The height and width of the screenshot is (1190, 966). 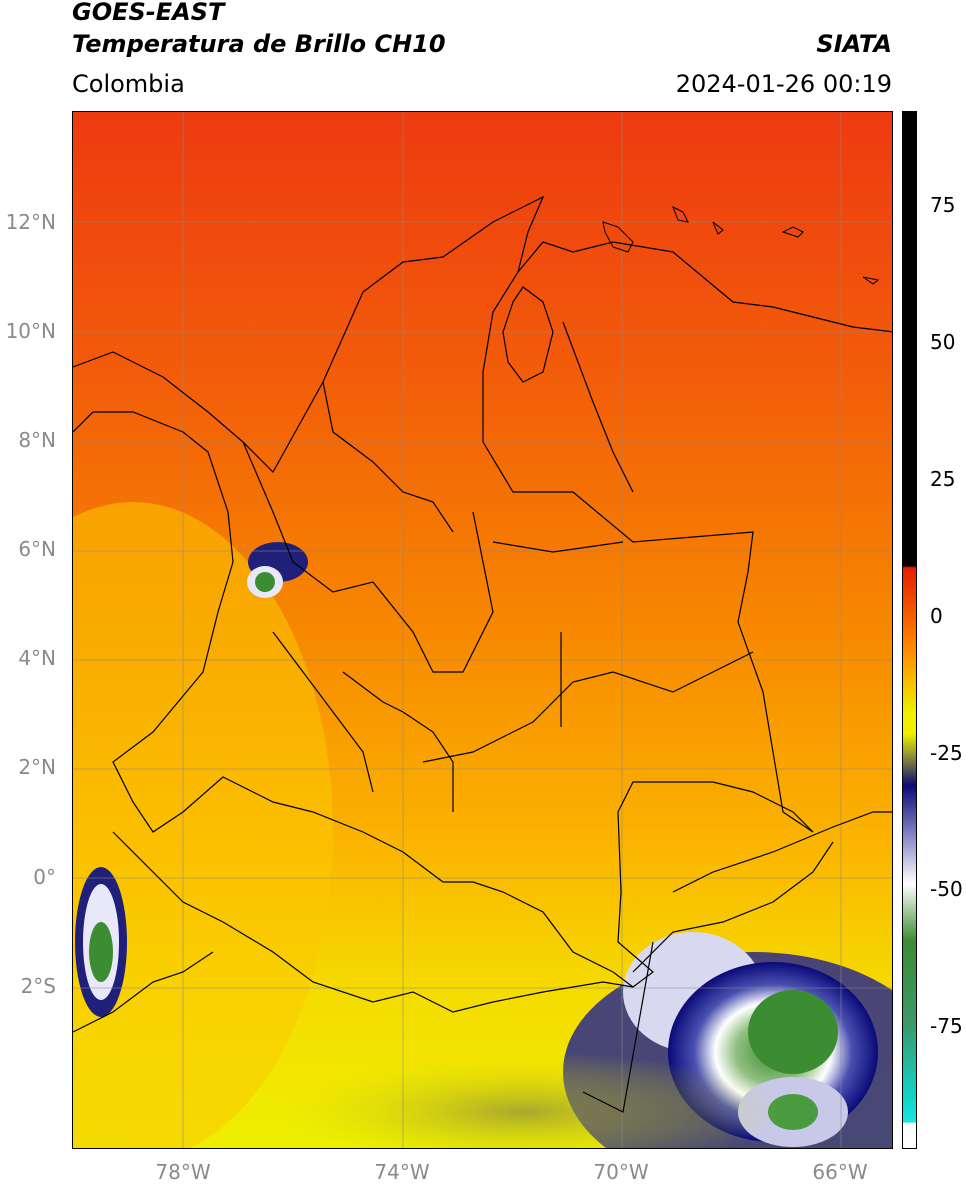 I want to click on ecuador-peru, so click(x=373, y=922).